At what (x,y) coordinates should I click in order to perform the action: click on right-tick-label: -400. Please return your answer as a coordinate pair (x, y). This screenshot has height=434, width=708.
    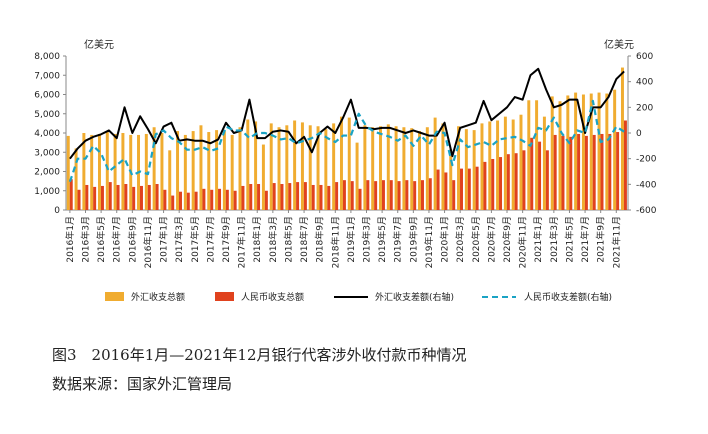
    Looking at the image, I should click on (646, 185).